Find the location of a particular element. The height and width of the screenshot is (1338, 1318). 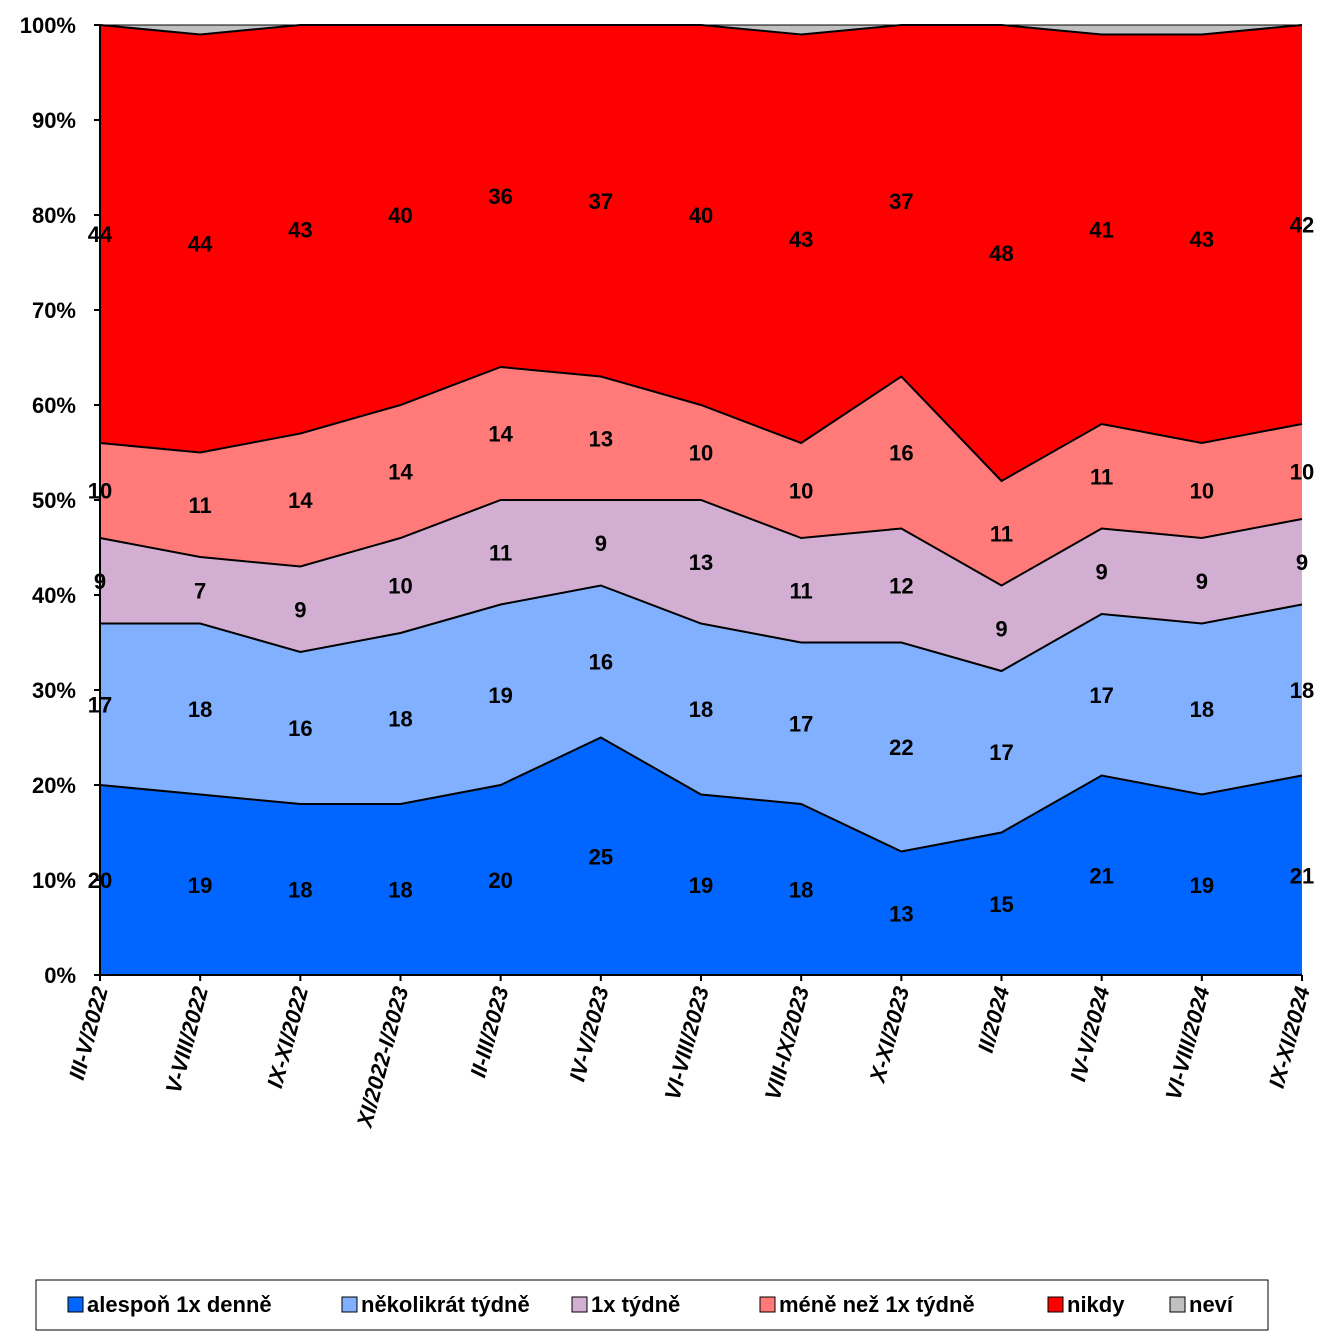

x-tick-label: IX-XI/2022 is located at coordinates (287, 1037).